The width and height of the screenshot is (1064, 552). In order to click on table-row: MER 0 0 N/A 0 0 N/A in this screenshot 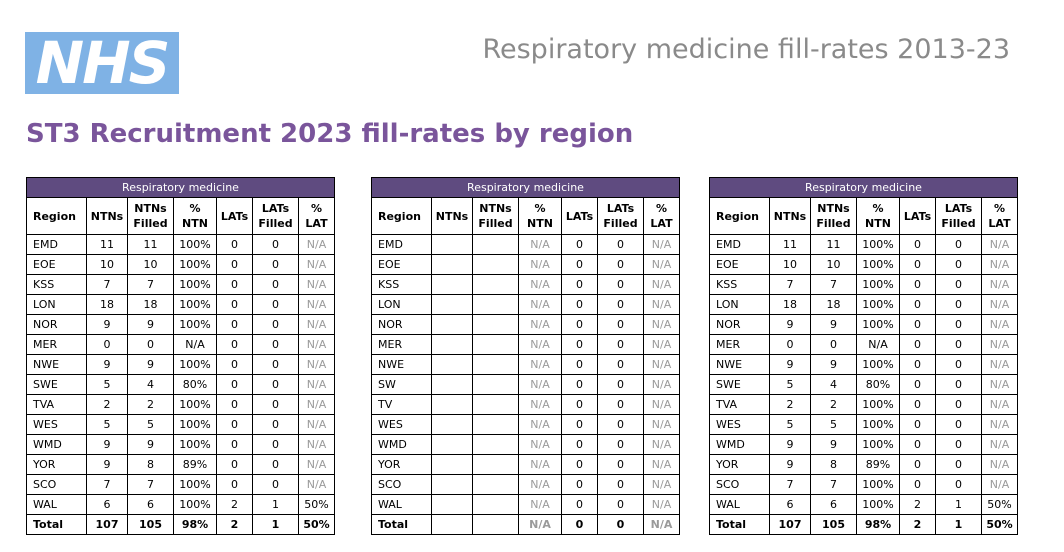, I will do `click(863, 344)`.